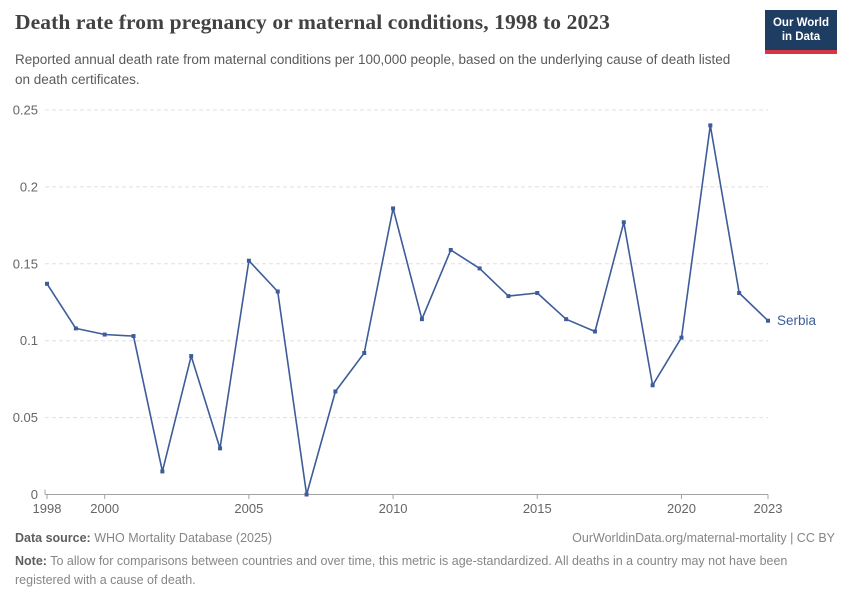  What do you see at coordinates (768, 508) in the screenshot?
I see `x-tick-label-2023: 2023` at bounding box center [768, 508].